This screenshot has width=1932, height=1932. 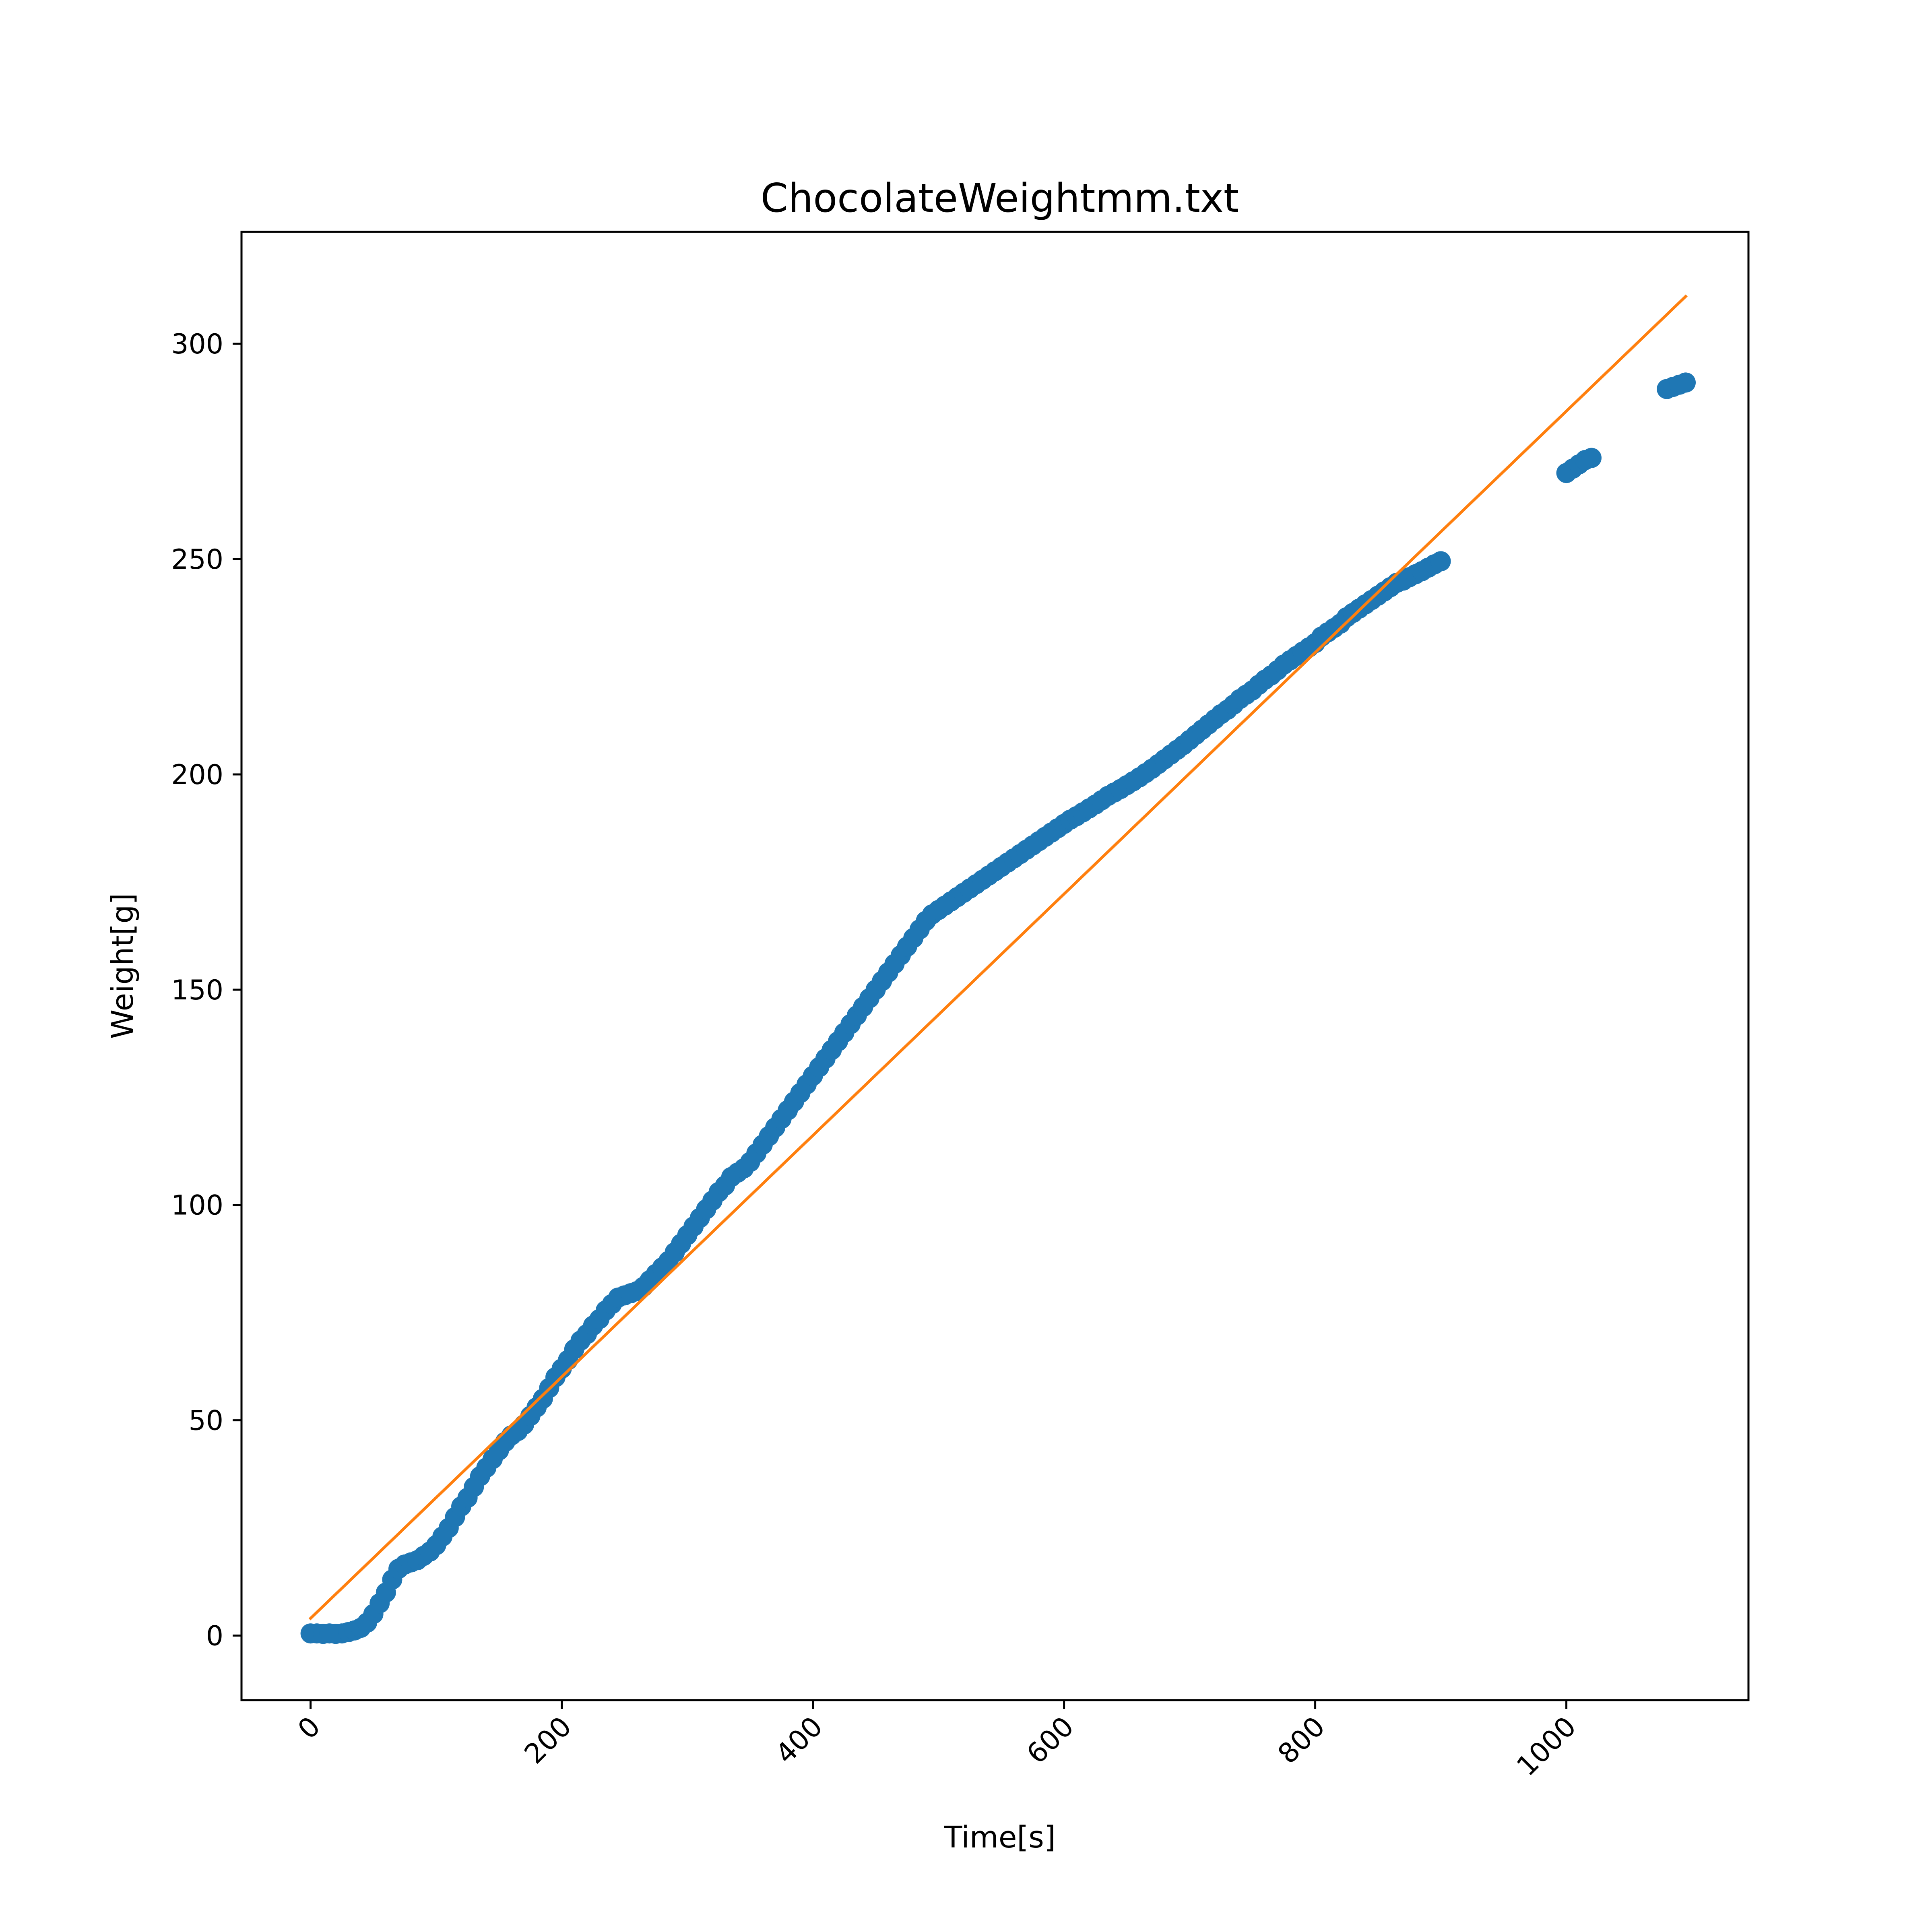 I want to click on y-axis: 0 50 100 150 200 250 300, so click(x=206, y=990).